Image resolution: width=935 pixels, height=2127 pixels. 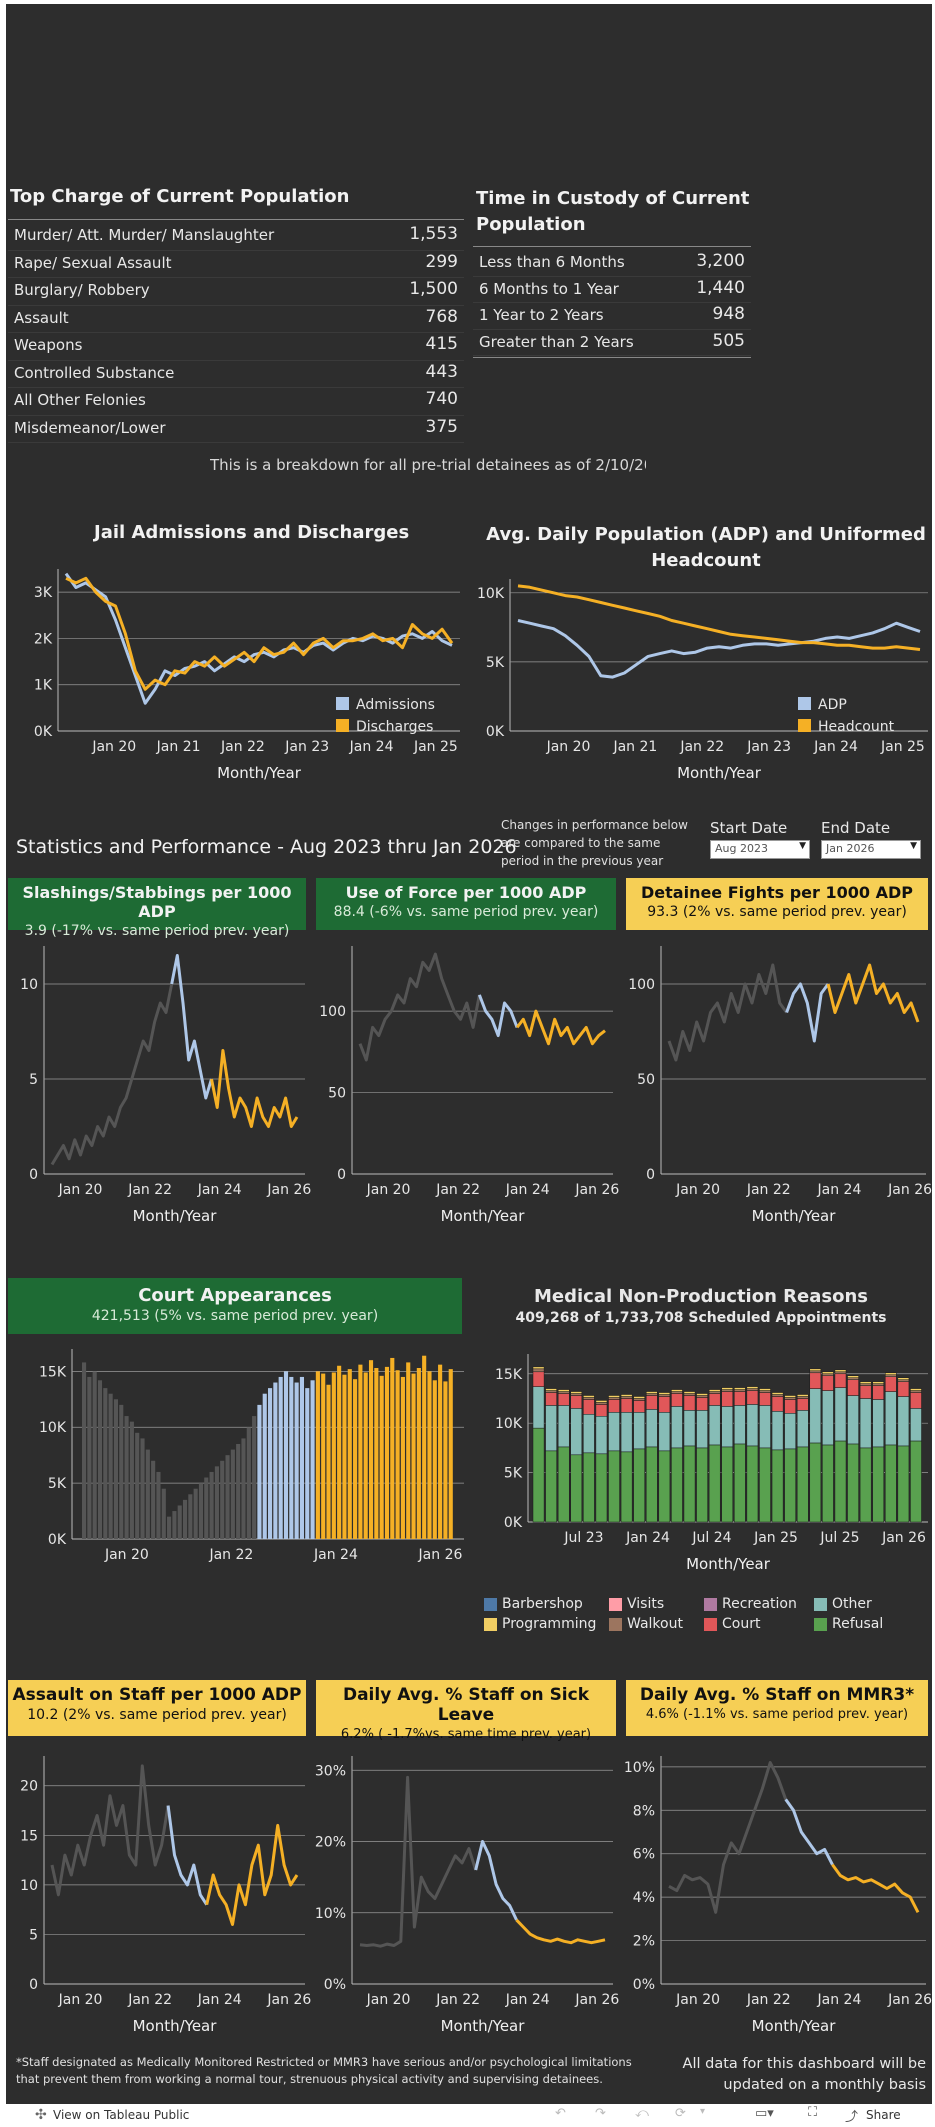 I want to click on court-title: Court Appearances, so click(x=235, y=1295).